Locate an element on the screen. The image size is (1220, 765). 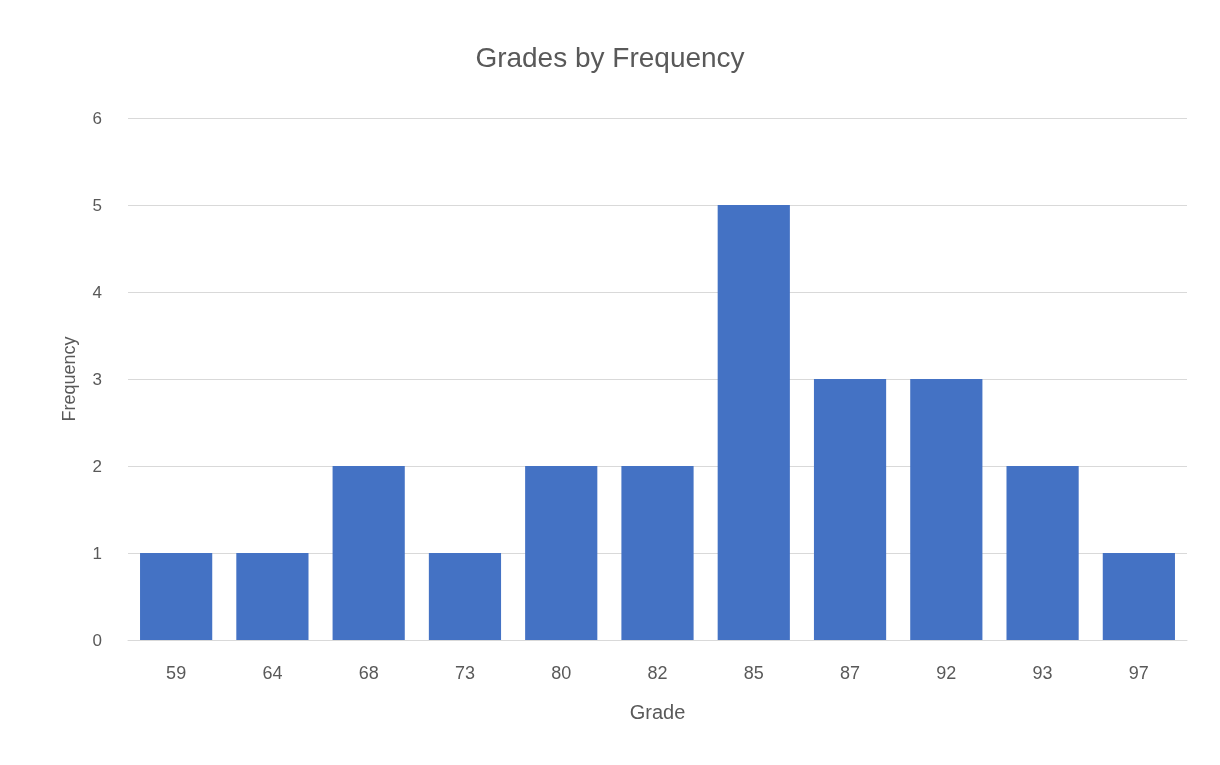
x-tick-label: 93 is located at coordinates (1042, 673).